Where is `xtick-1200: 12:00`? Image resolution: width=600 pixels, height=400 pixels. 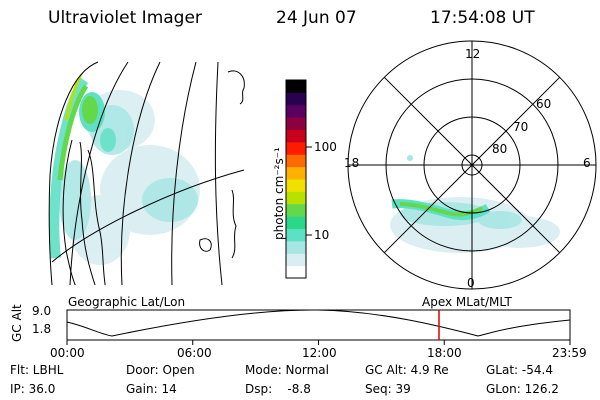
xtick-1200: 12:00 is located at coordinates (319, 353).